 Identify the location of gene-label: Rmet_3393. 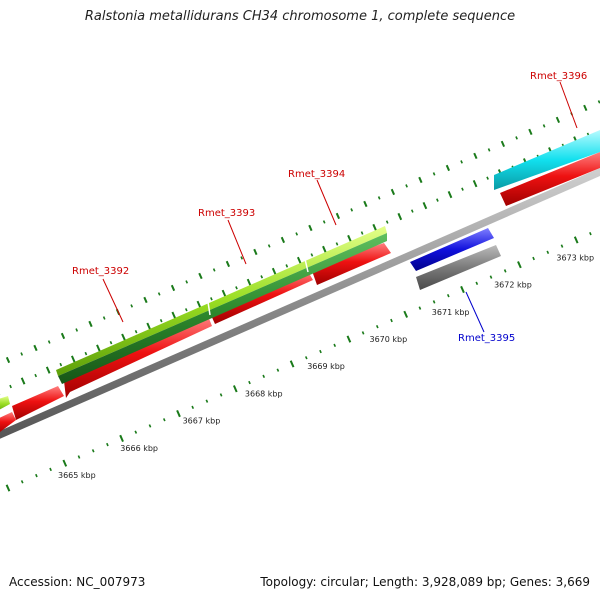
(226, 213).